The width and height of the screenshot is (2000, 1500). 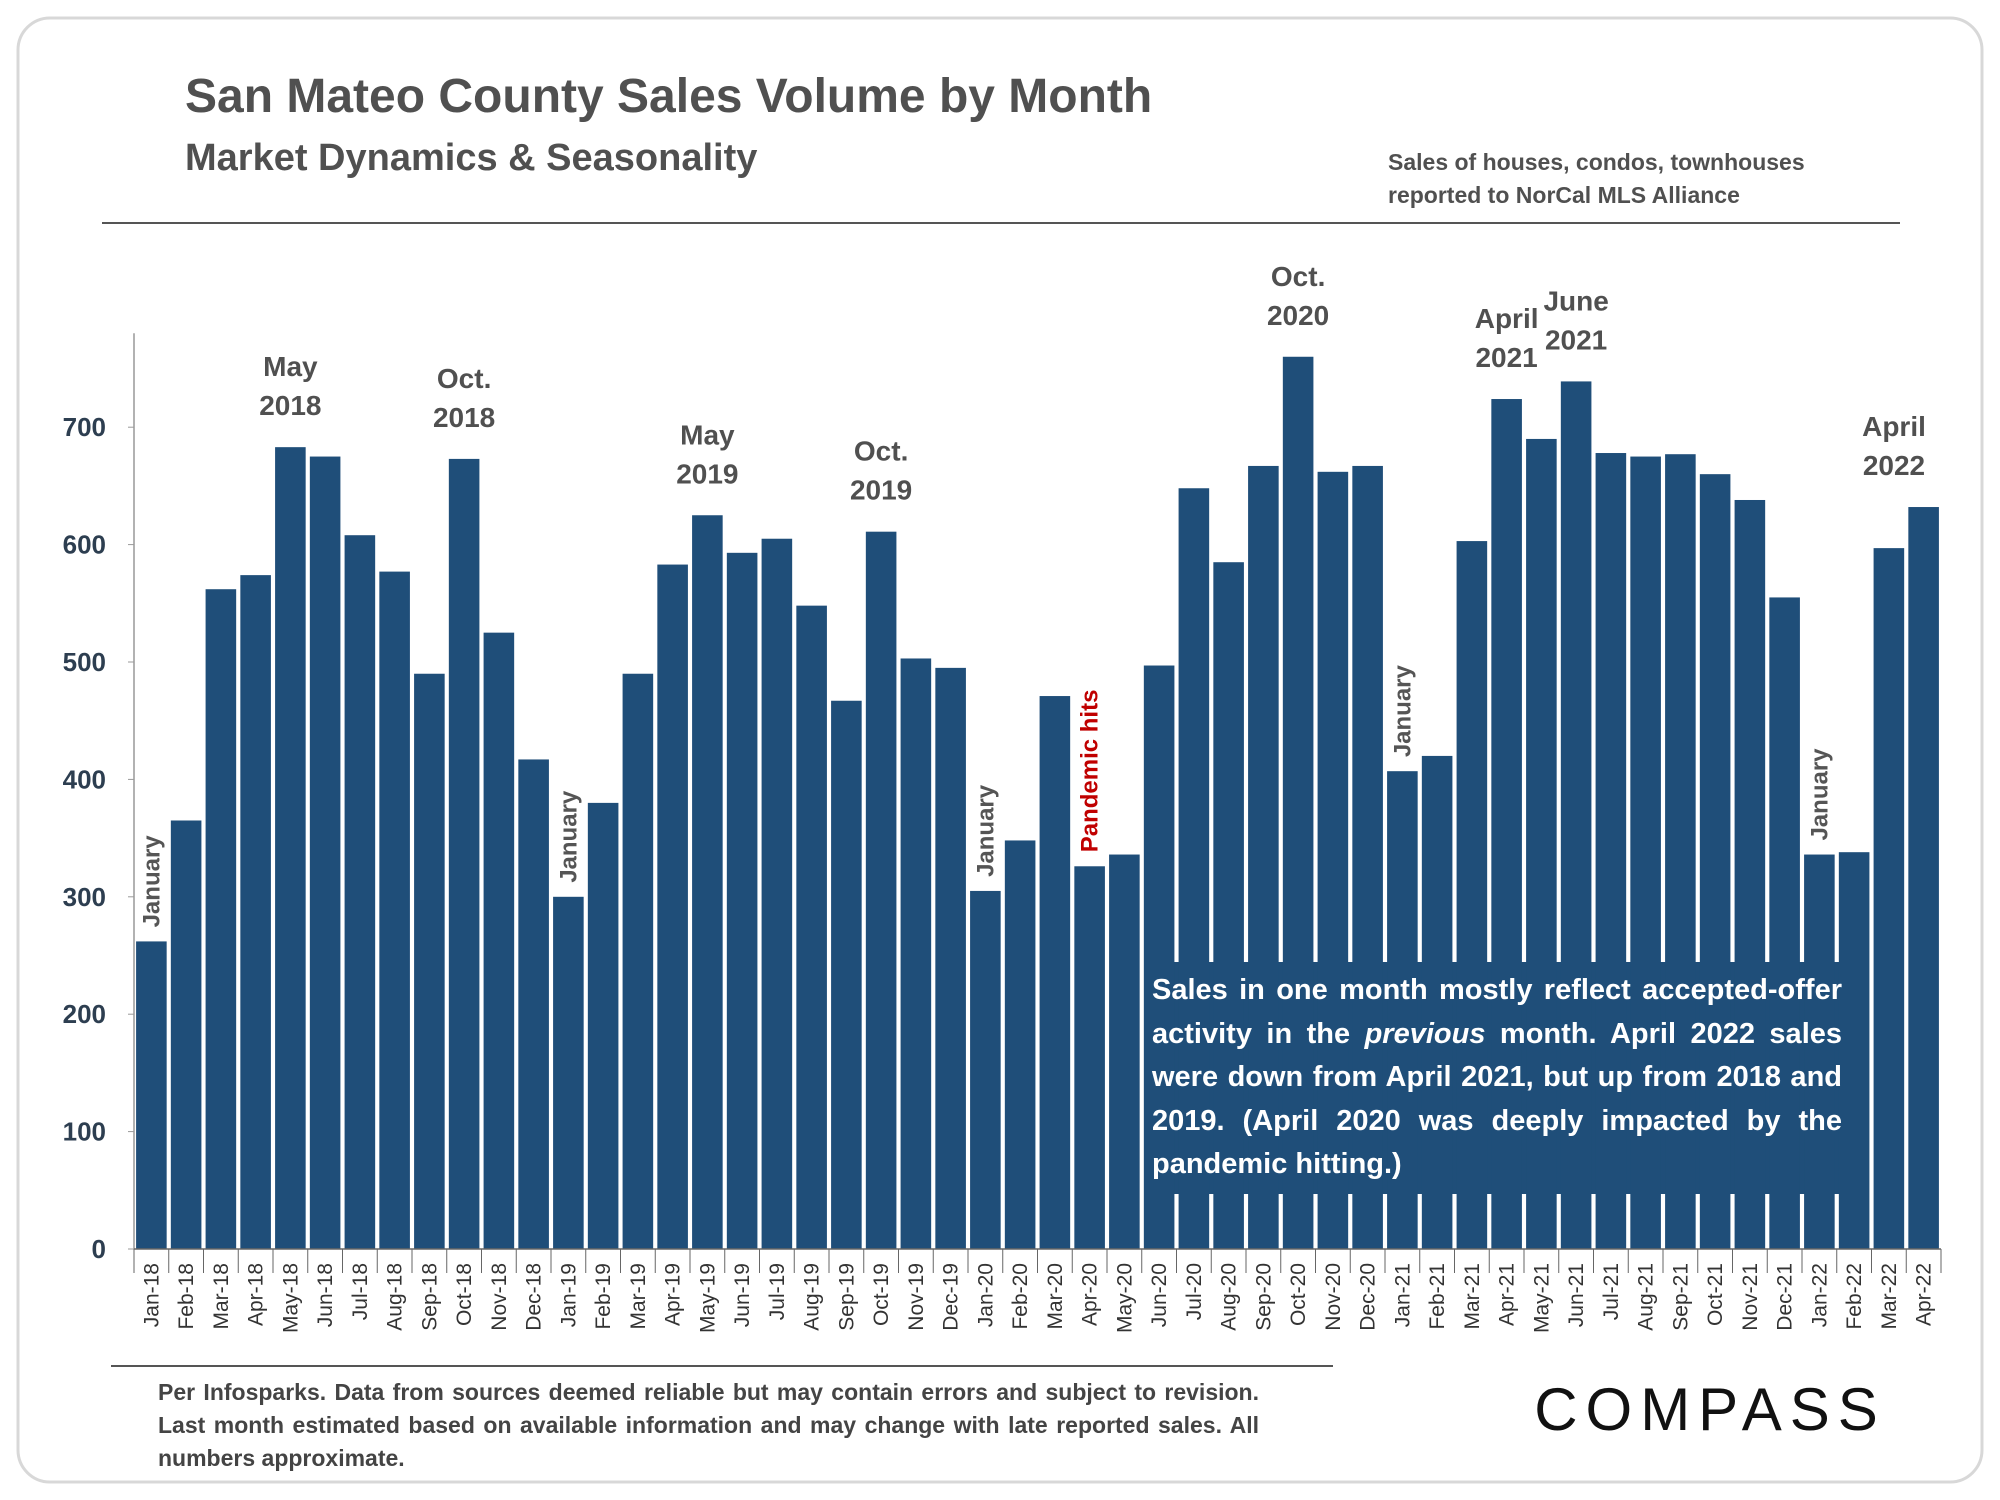 What do you see at coordinates (84, 545) in the screenshot?
I see `y-tick-label: 600` at bounding box center [84, 545].